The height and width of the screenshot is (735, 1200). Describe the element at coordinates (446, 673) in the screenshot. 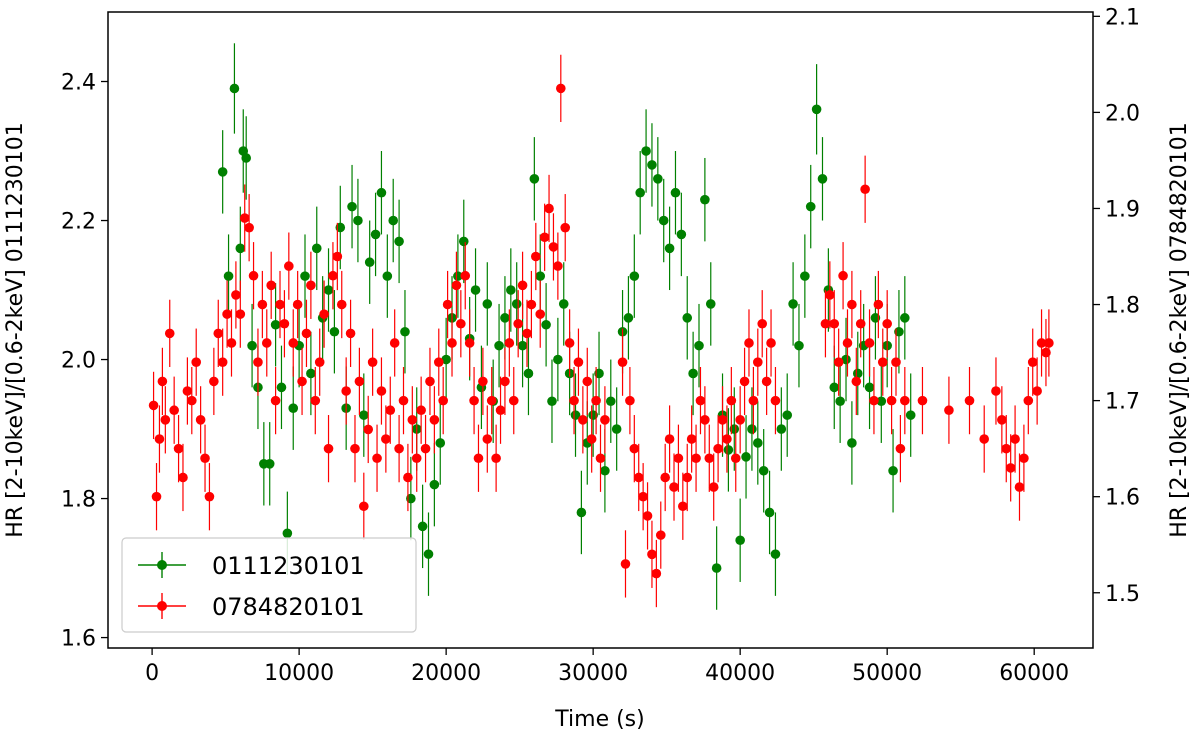

I see `x-tick-label: 20000` at that location.